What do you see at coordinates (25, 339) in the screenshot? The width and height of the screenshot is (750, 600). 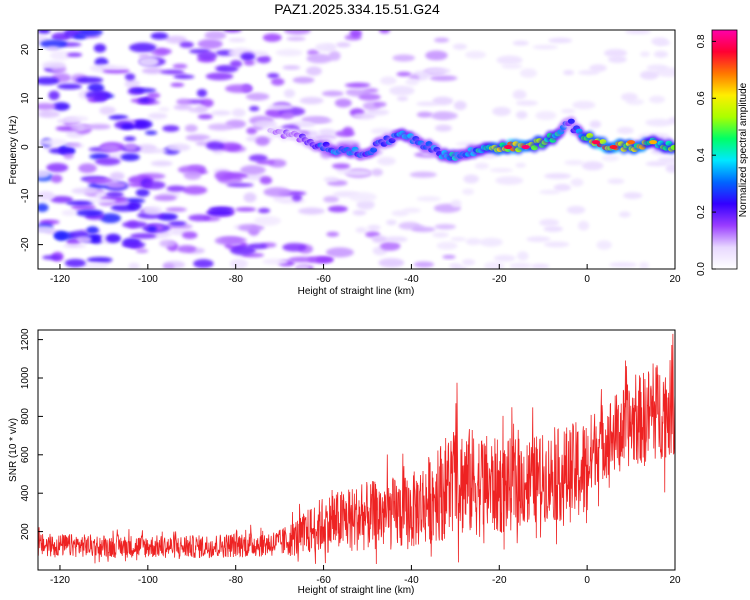 I see `snr-y-tick-label: 1200` at bounding box center [25, 339].